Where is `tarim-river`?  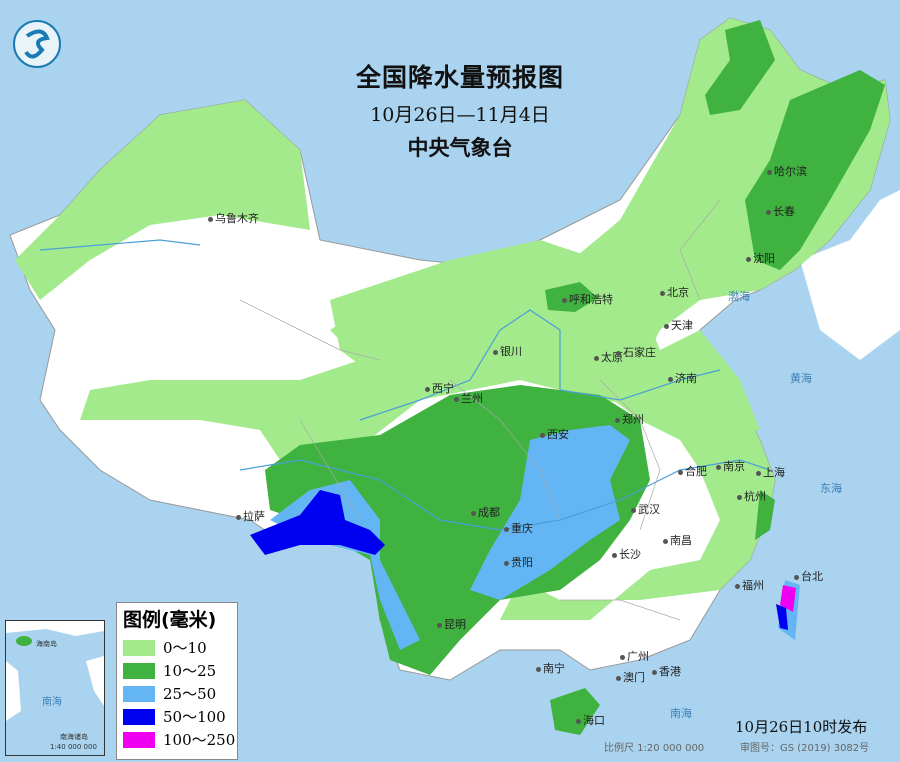
tarim-river is located at coordinates (120, 245).